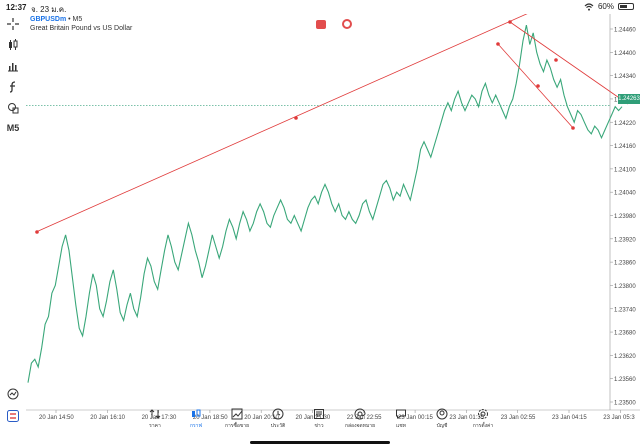 This screenshot has width=640, height=447. I want to click on nav-item-settings: การตั้งค่า, so click(483, 419).